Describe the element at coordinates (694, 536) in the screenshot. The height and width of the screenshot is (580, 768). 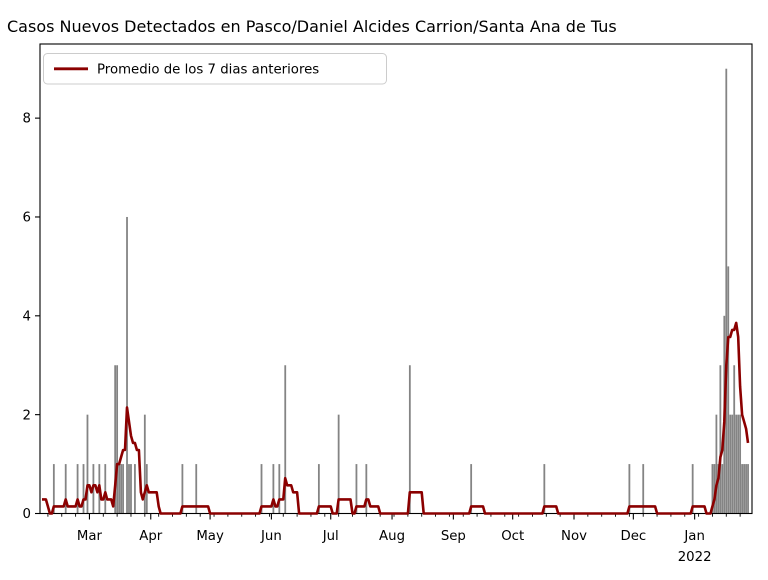
I see `x-tick-label: Jan` at that location.